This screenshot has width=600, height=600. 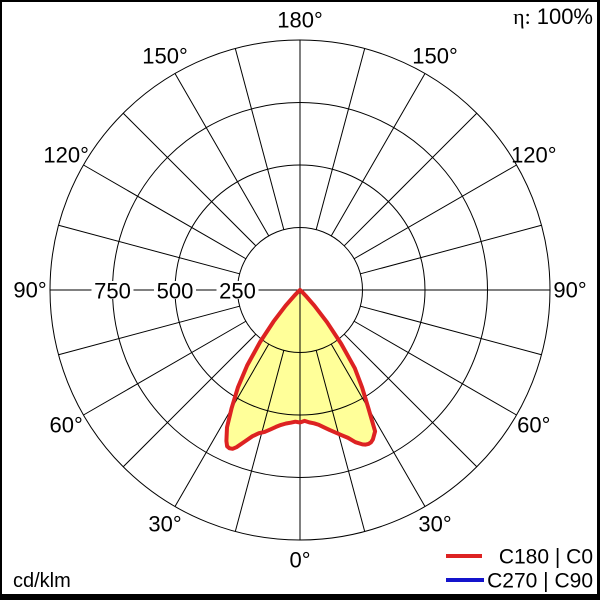 I want to click on ring-label-500: 500, so click(x=175, y=291).